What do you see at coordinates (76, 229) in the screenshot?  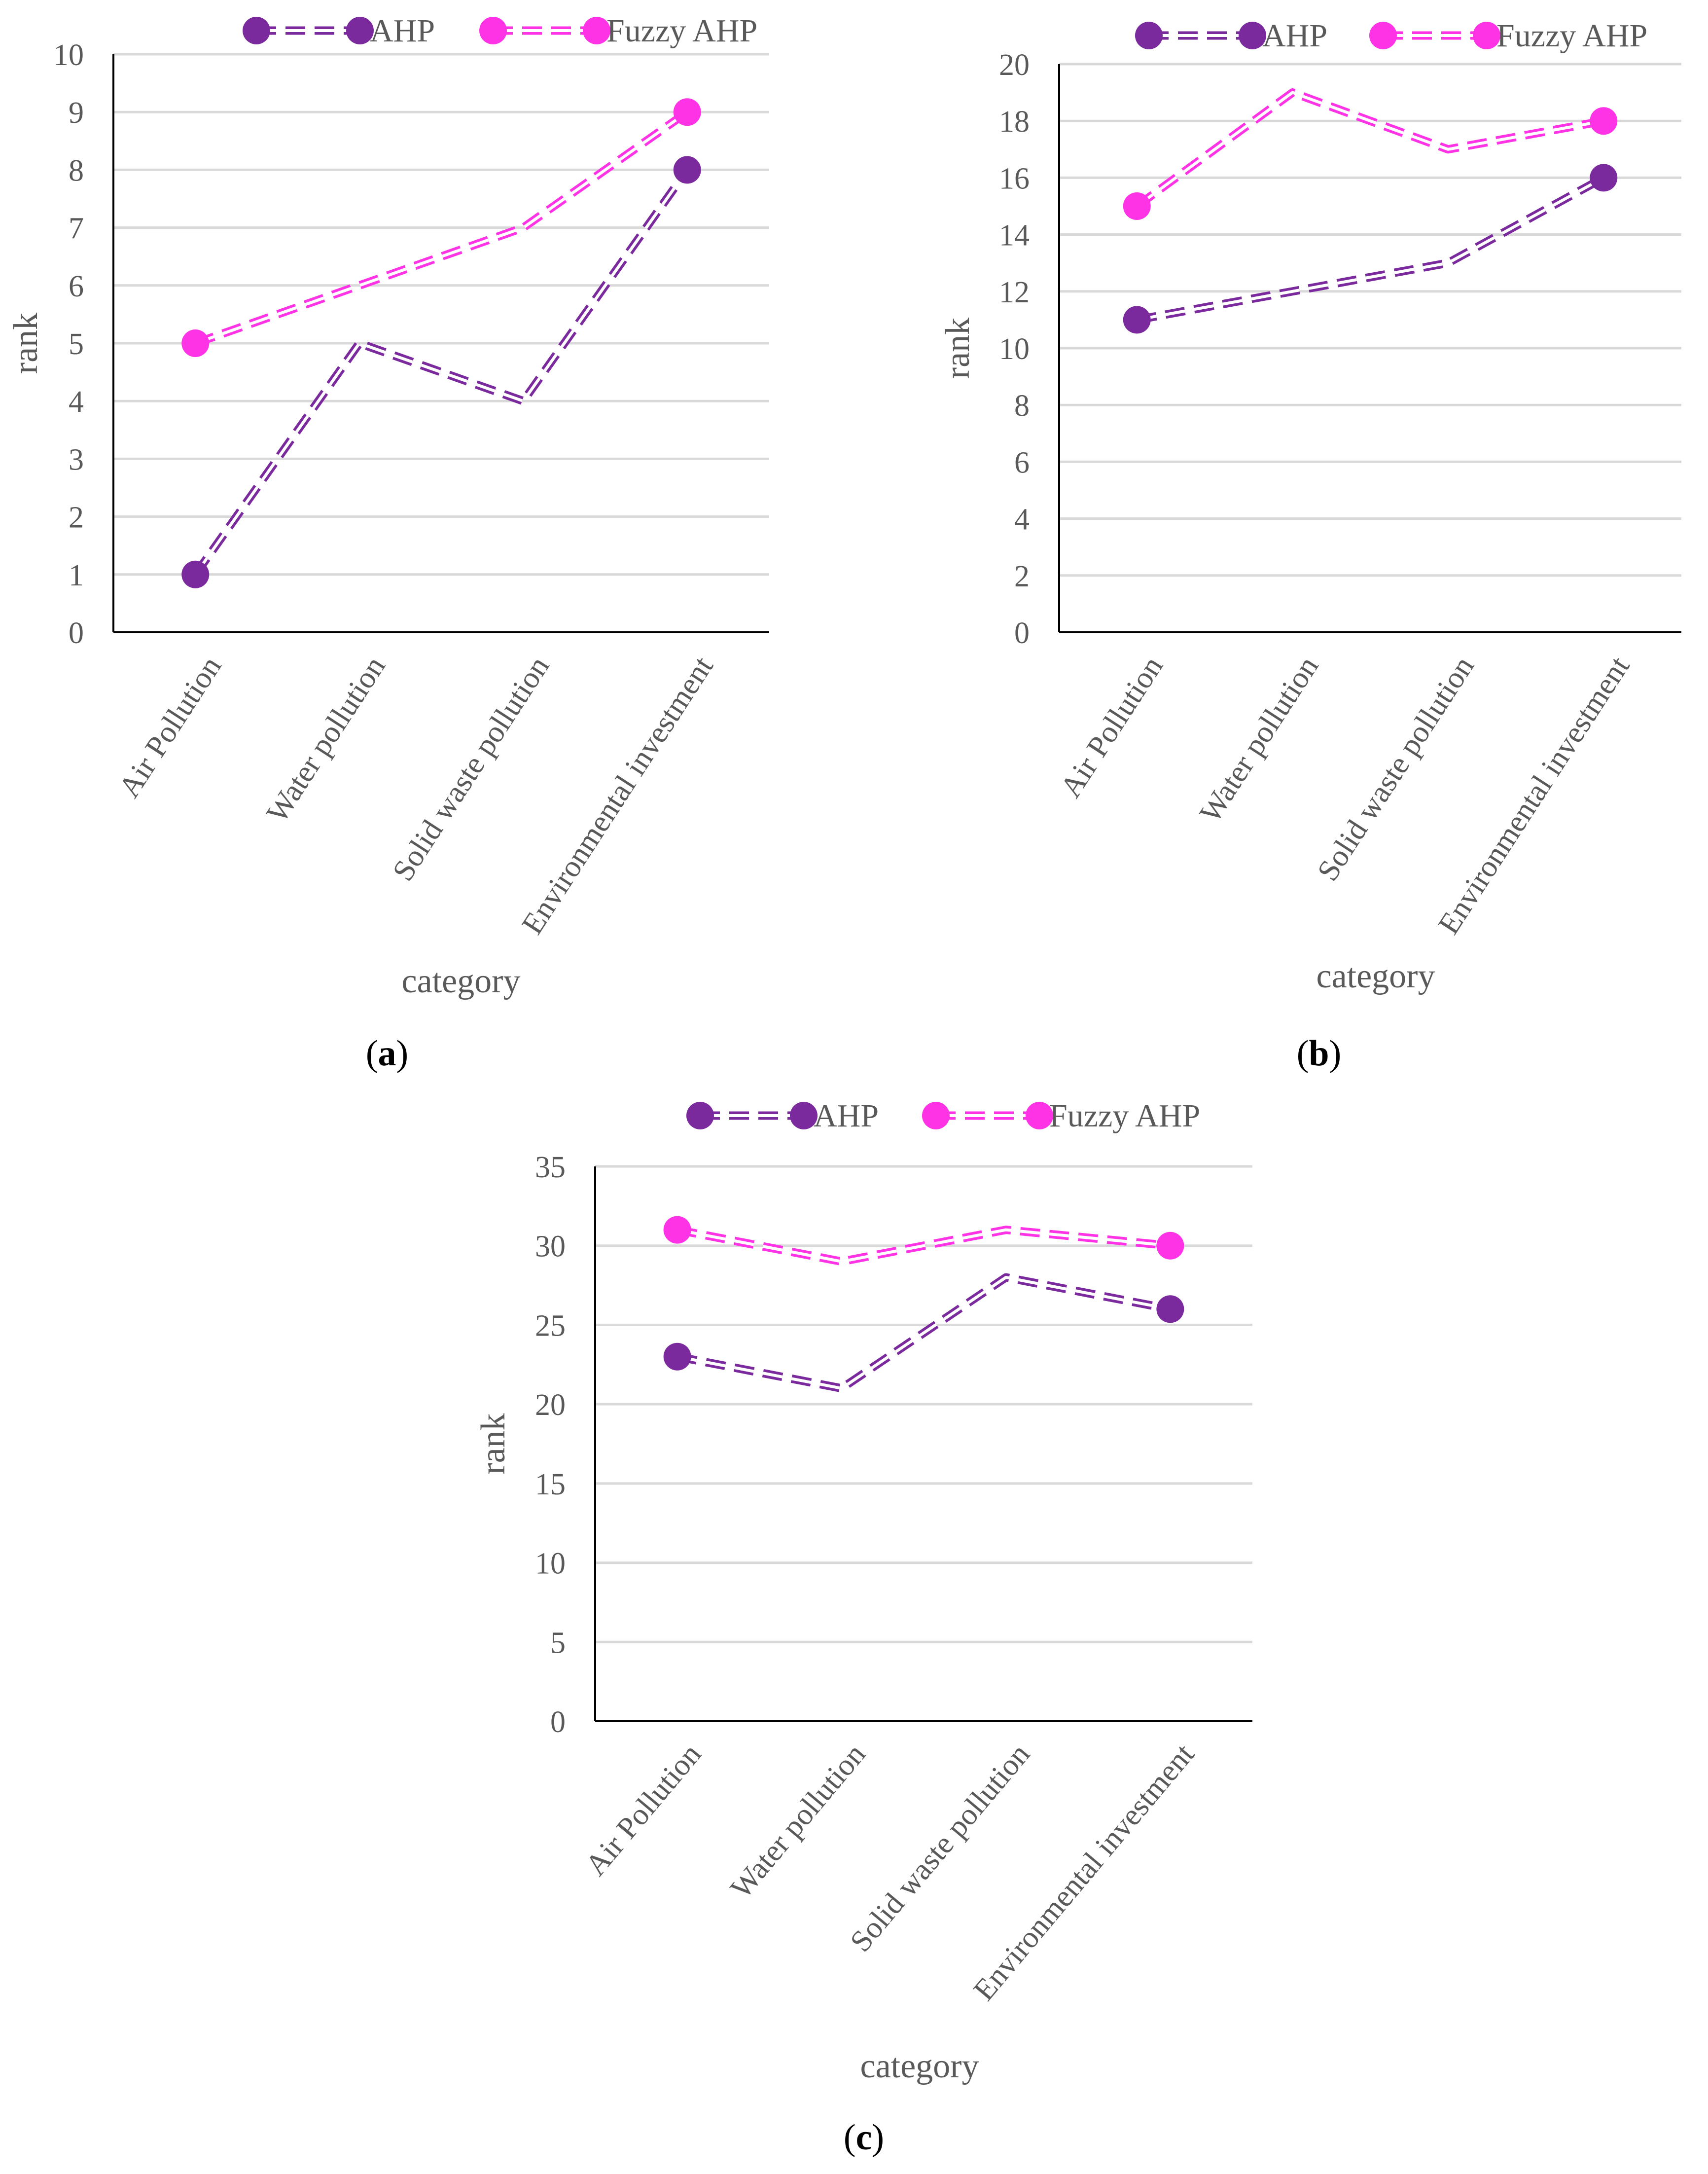 I see `y-tick-label: 7` at bounding box center [76, 229].